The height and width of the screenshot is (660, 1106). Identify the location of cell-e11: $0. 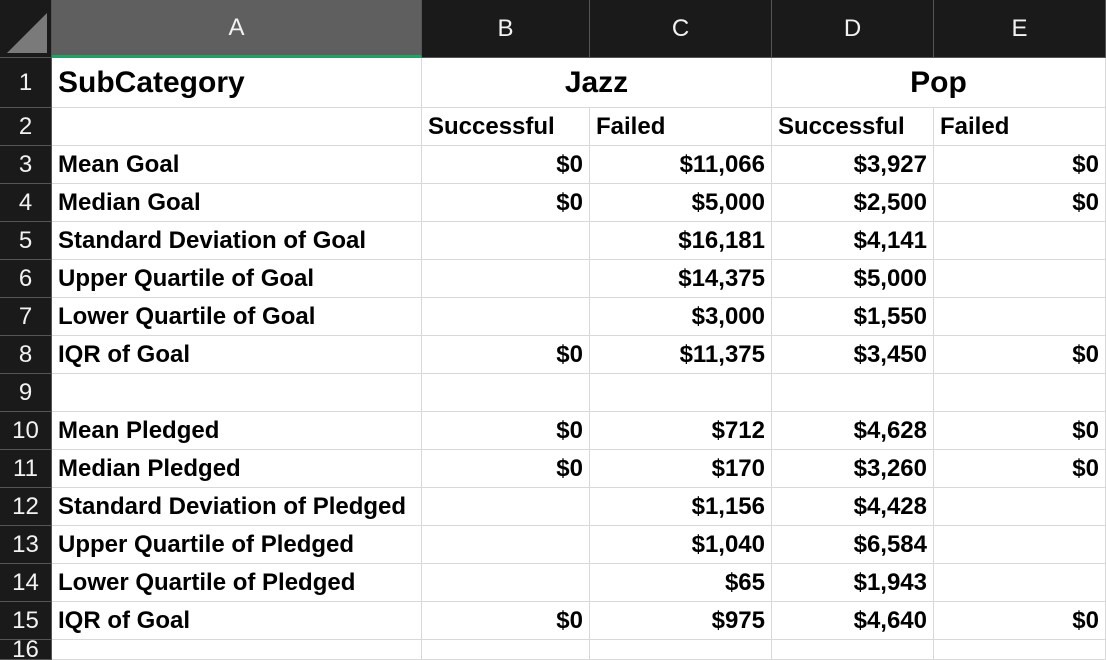
(1020, 469).